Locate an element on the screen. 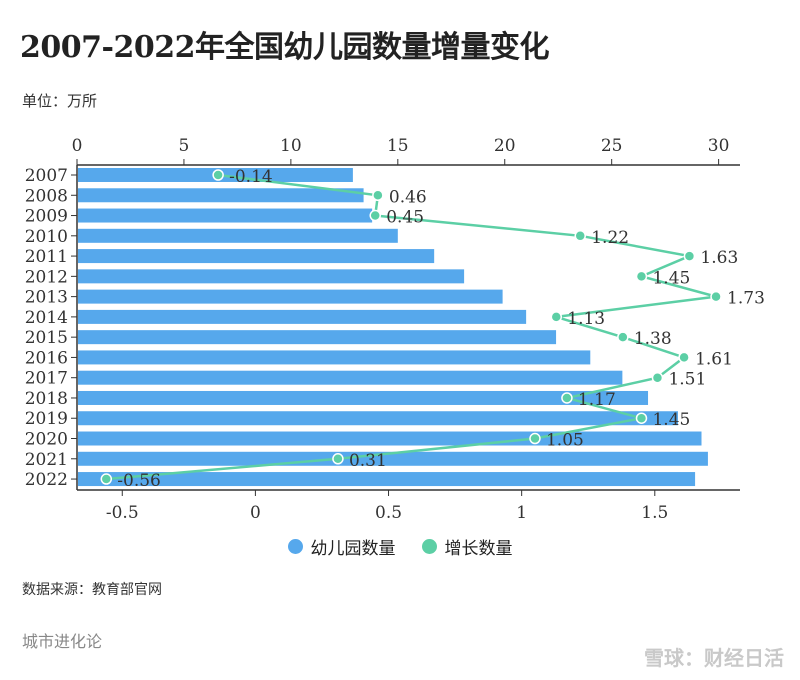  growth-data-label: 1.13 is located at coordinates (586, 319).